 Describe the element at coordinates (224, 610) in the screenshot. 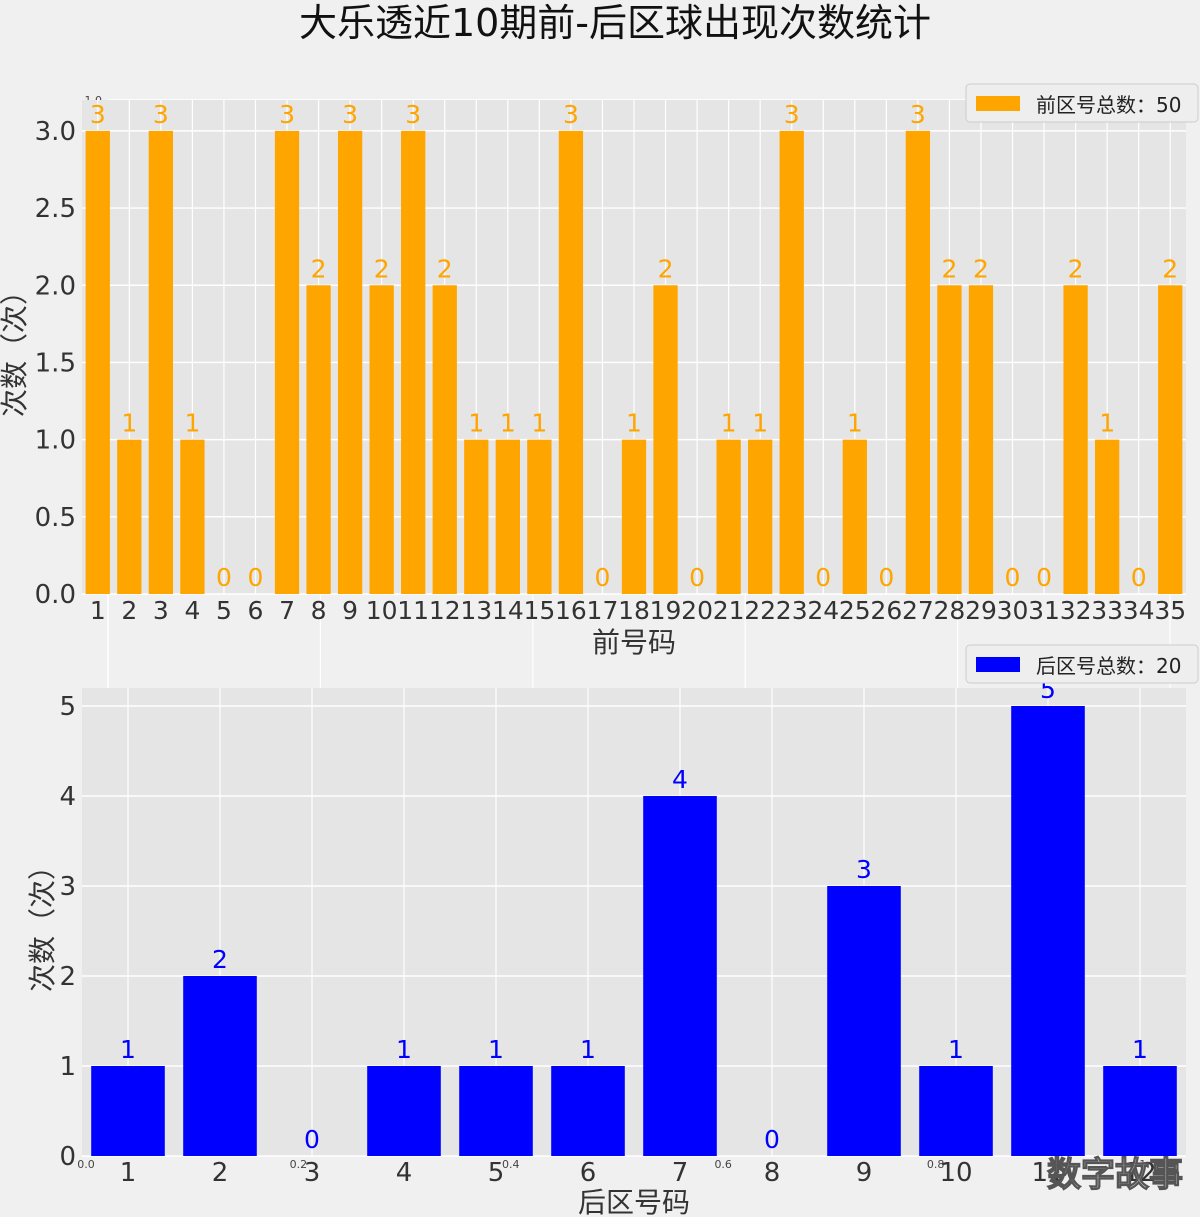

I see `x-tick-label: 5` at that location.